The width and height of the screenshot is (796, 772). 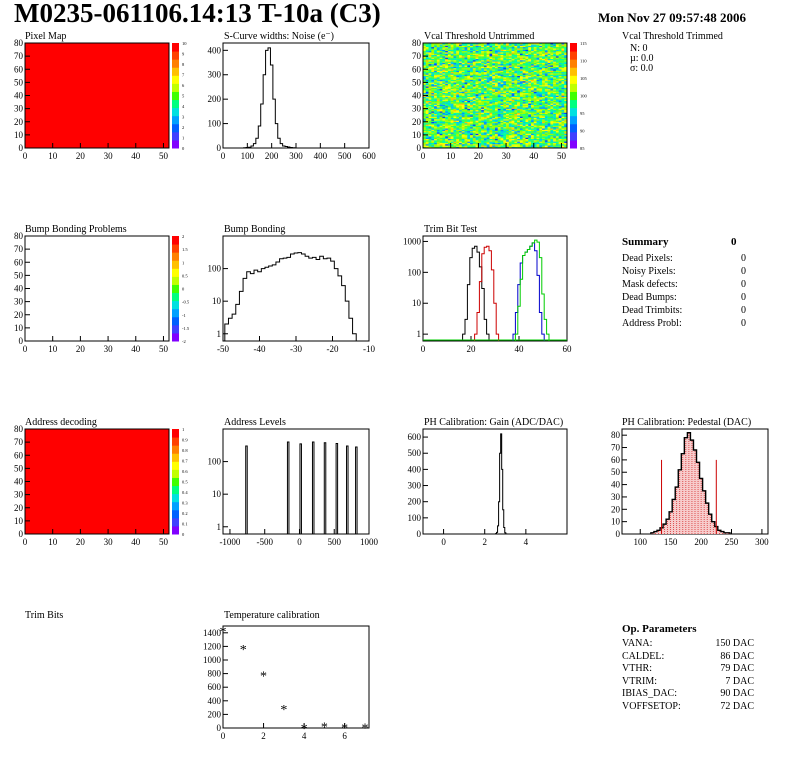 I want to click on temperature-ytick-label: 600, so click(x=215, y=687).